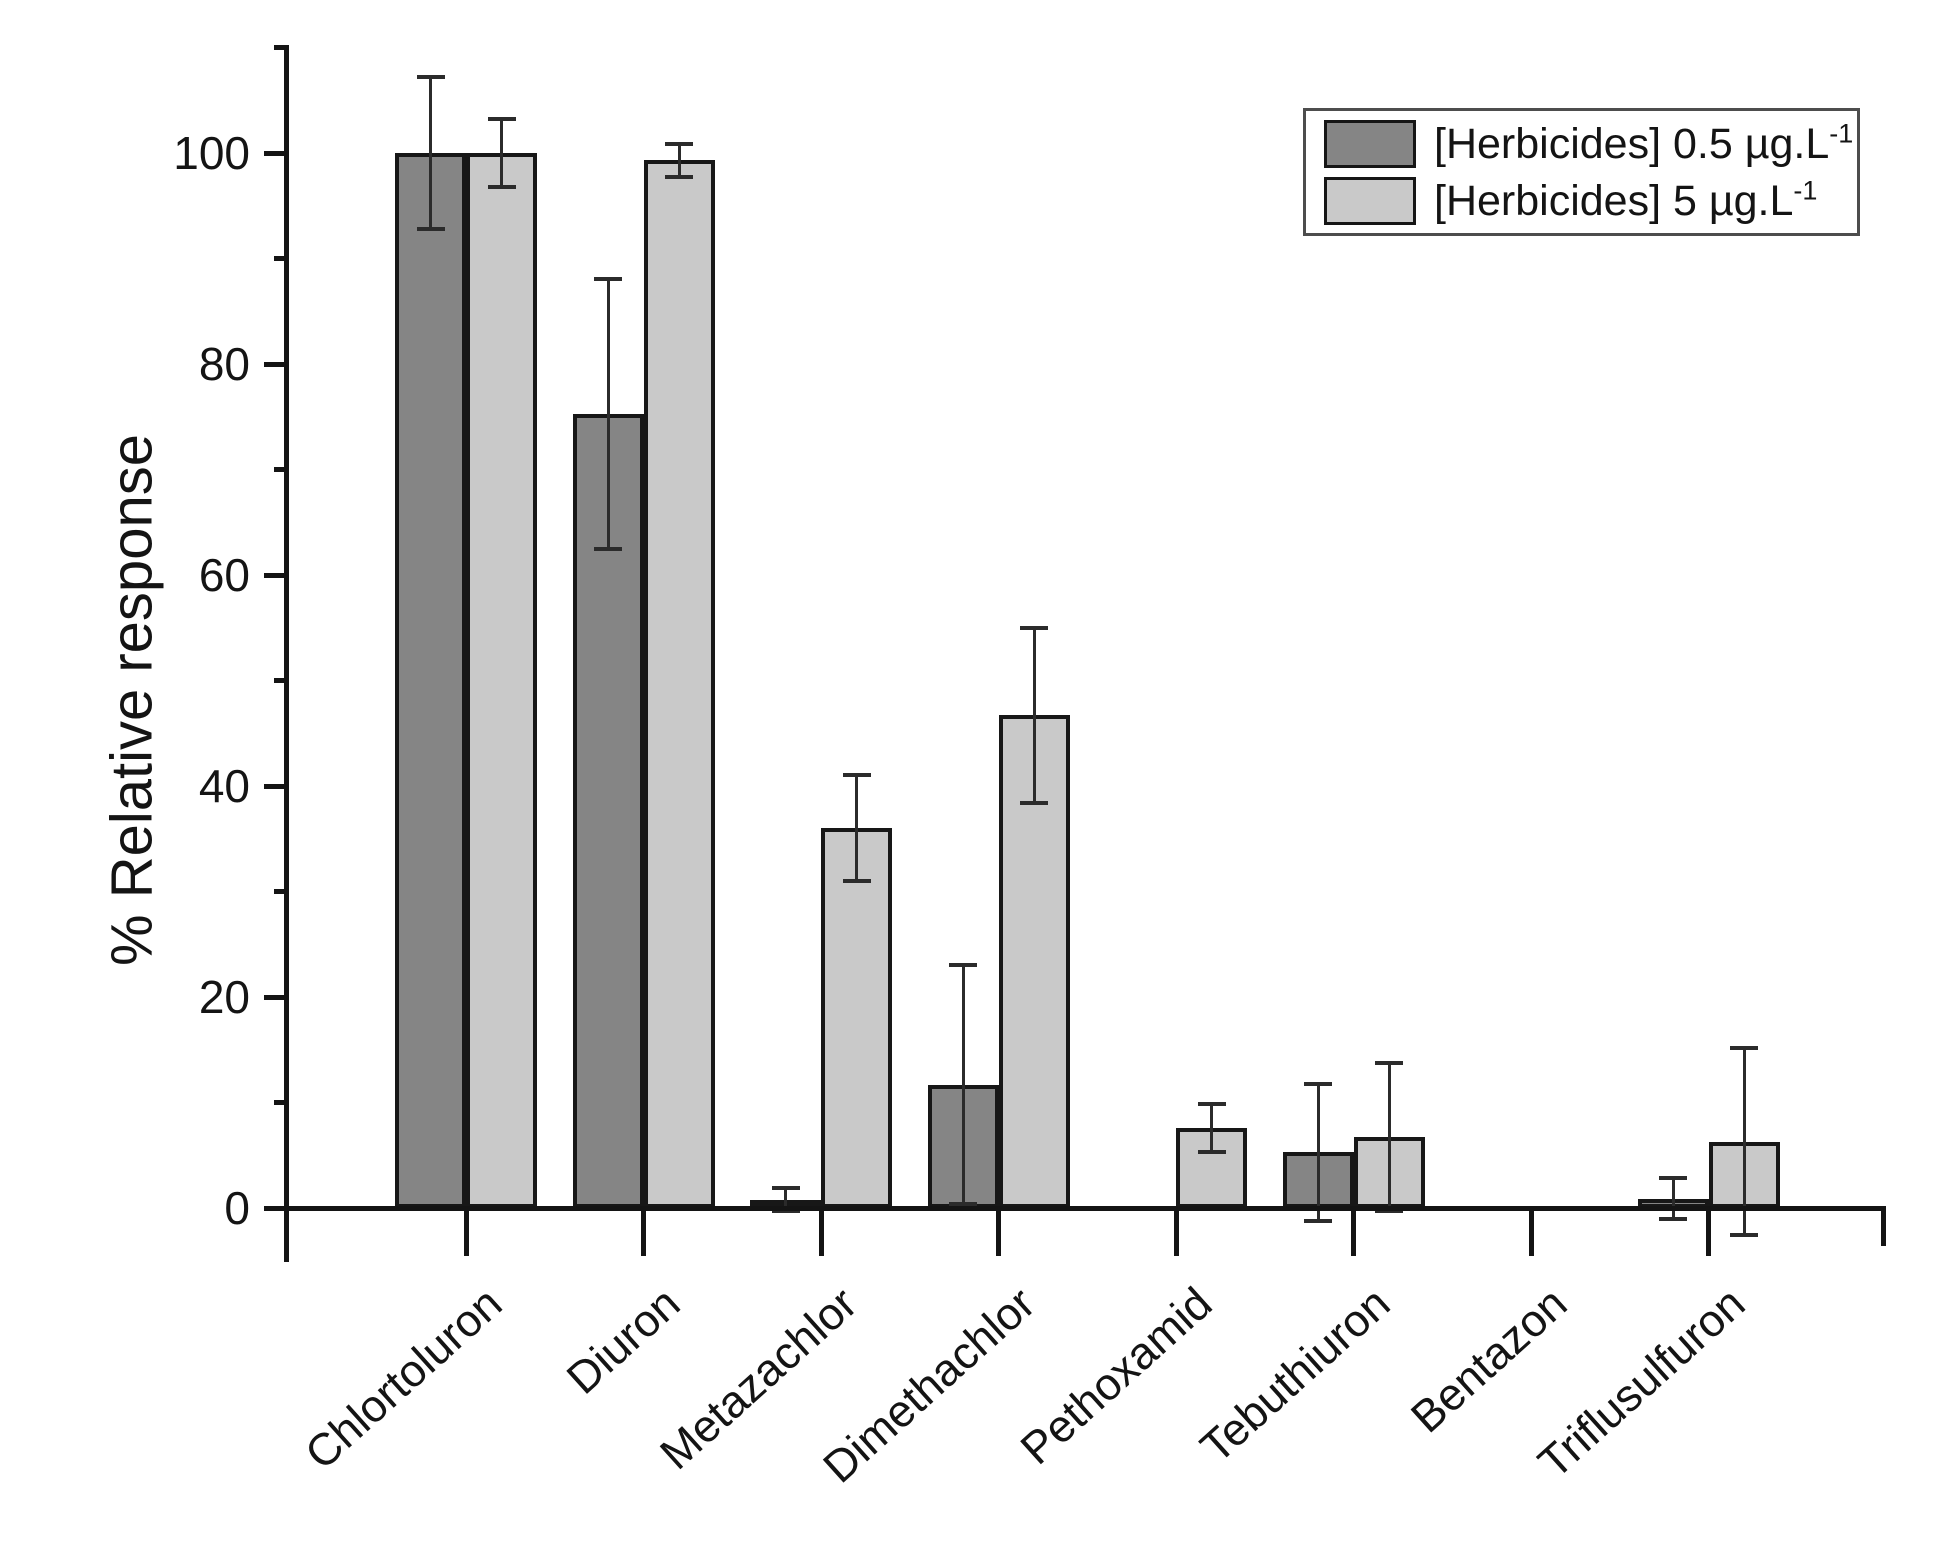 The height and width of the screenshot is (1544, 1944). I want to click on bar-low-chlortoluron, so click(430, 680).